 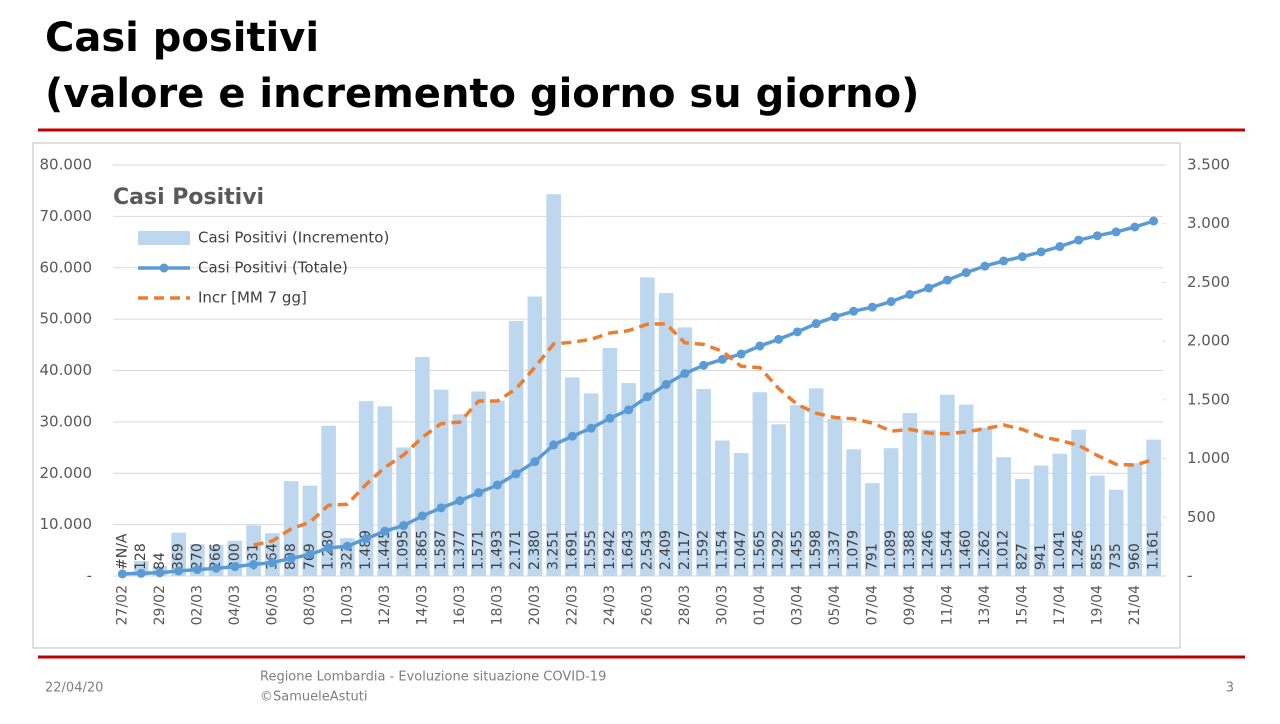 I want to click on data-label: 270, so click(x=197, y=556).